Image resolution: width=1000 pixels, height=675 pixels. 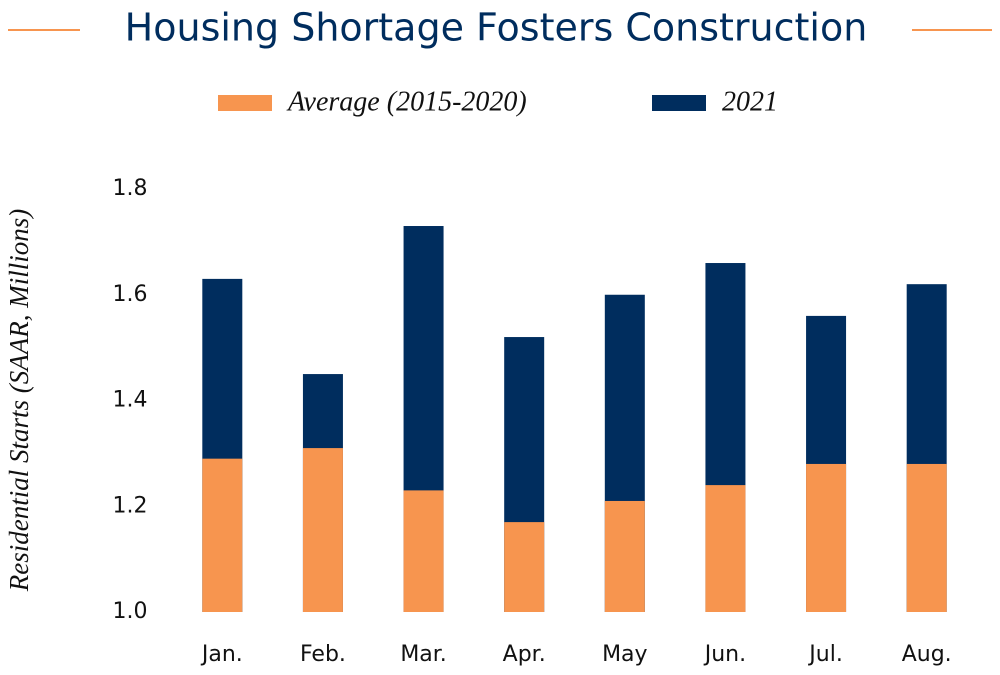 I want to click on x-tick-label: Jan., so click(x=221, y=654).